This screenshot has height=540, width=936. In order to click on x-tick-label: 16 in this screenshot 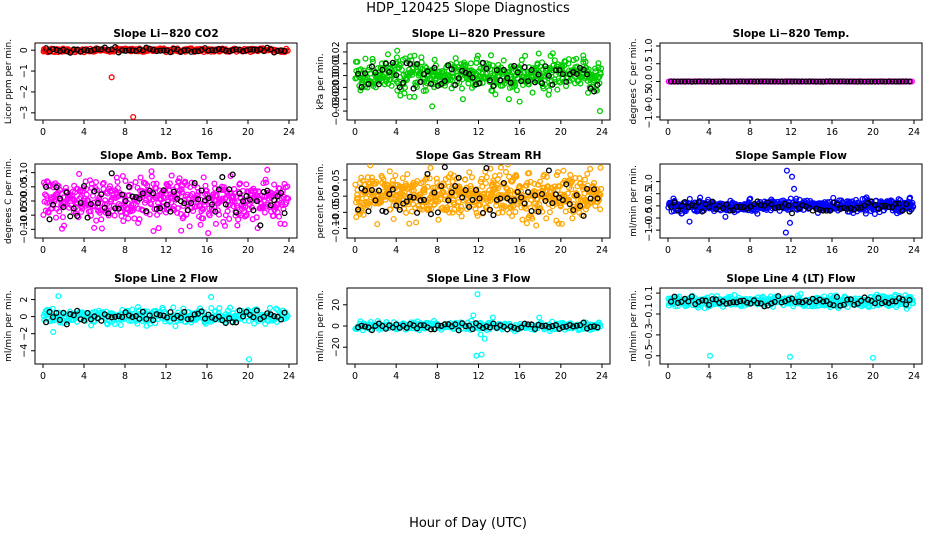, I will do `click(207, 132)`.